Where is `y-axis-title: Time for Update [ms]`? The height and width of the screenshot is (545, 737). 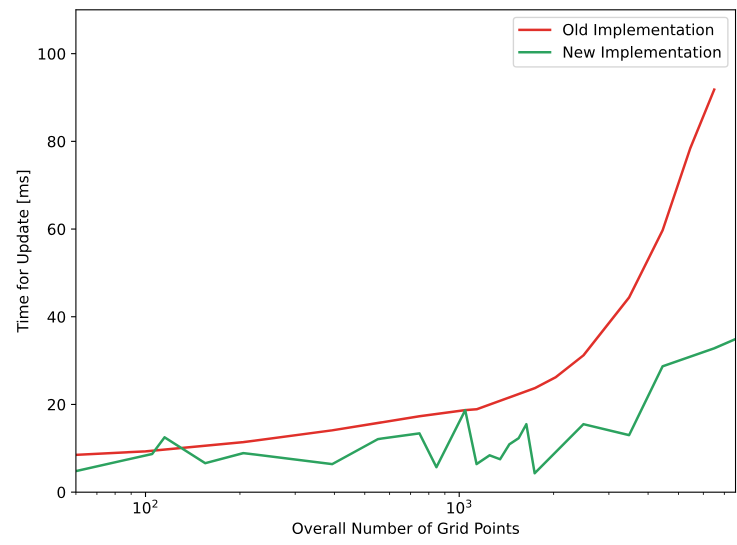 y-axis-title: Time for Update [ms] is located at coordinates (24, 251).